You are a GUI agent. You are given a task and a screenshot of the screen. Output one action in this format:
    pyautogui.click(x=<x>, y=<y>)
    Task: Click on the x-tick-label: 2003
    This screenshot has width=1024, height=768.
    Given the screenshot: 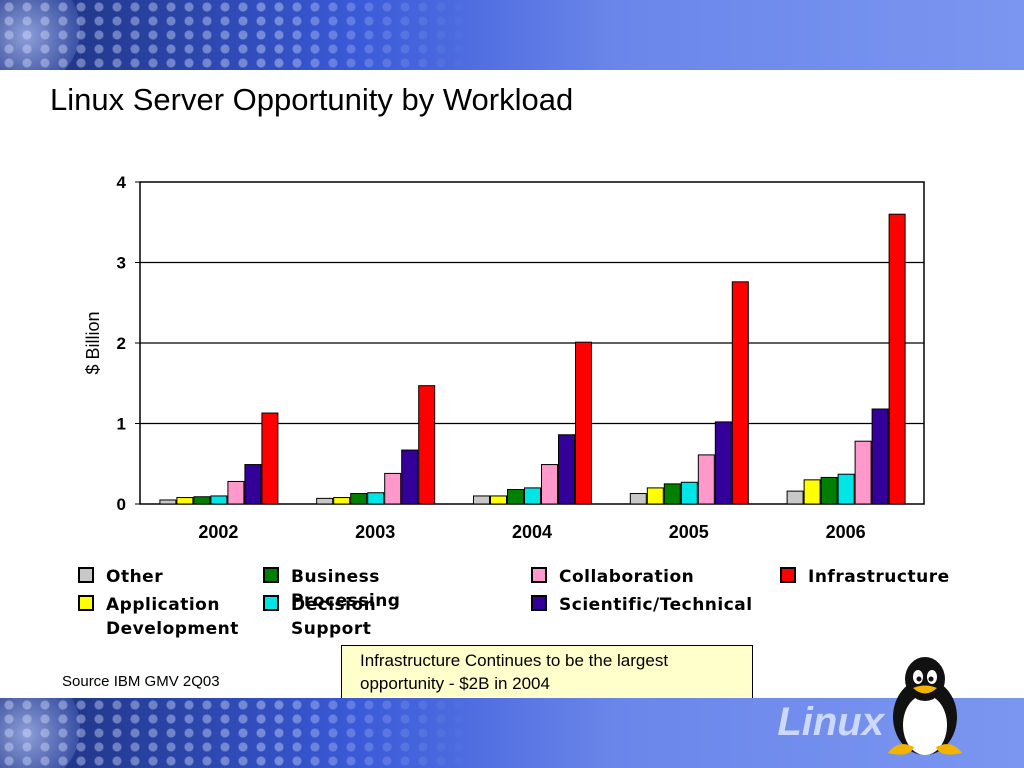 What is the action you would take?
    pyautogui.click(x=375, y=532)
    